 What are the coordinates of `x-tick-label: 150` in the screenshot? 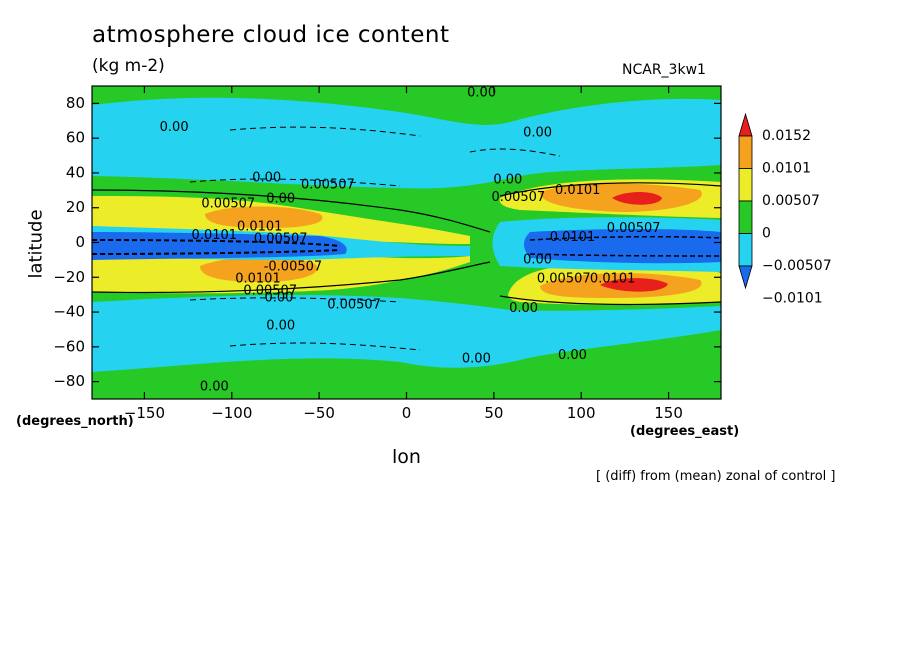 It's located at (668, 413).